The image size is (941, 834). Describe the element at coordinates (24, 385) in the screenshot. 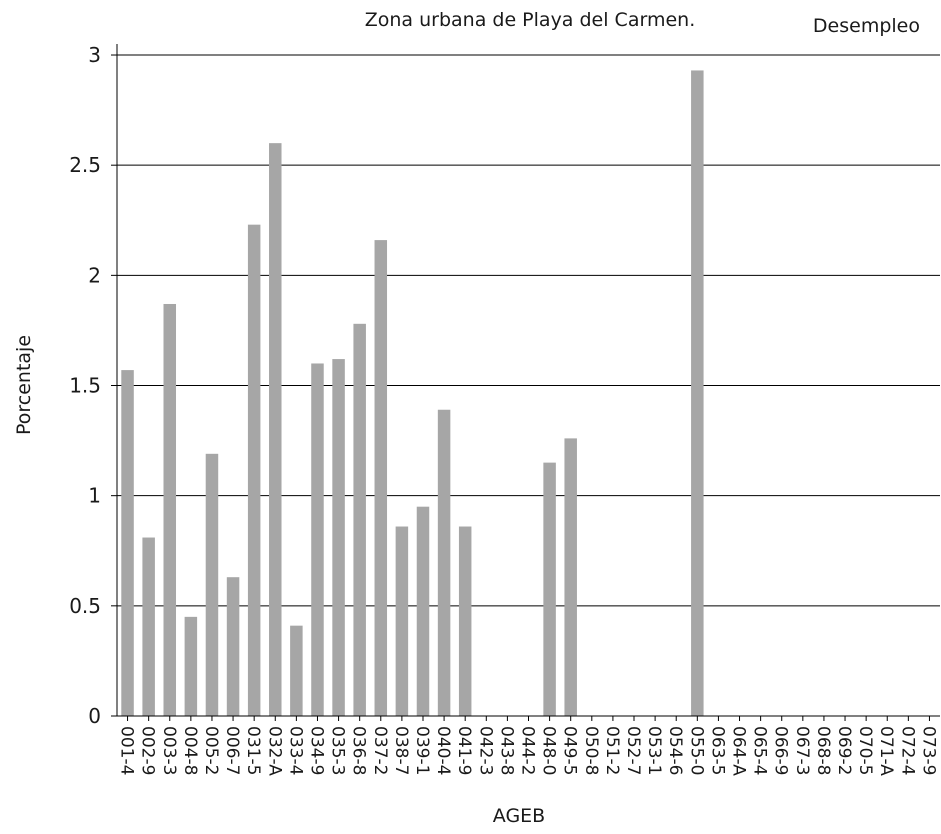

I see `y-axis-label: Porcentaje` at that location.